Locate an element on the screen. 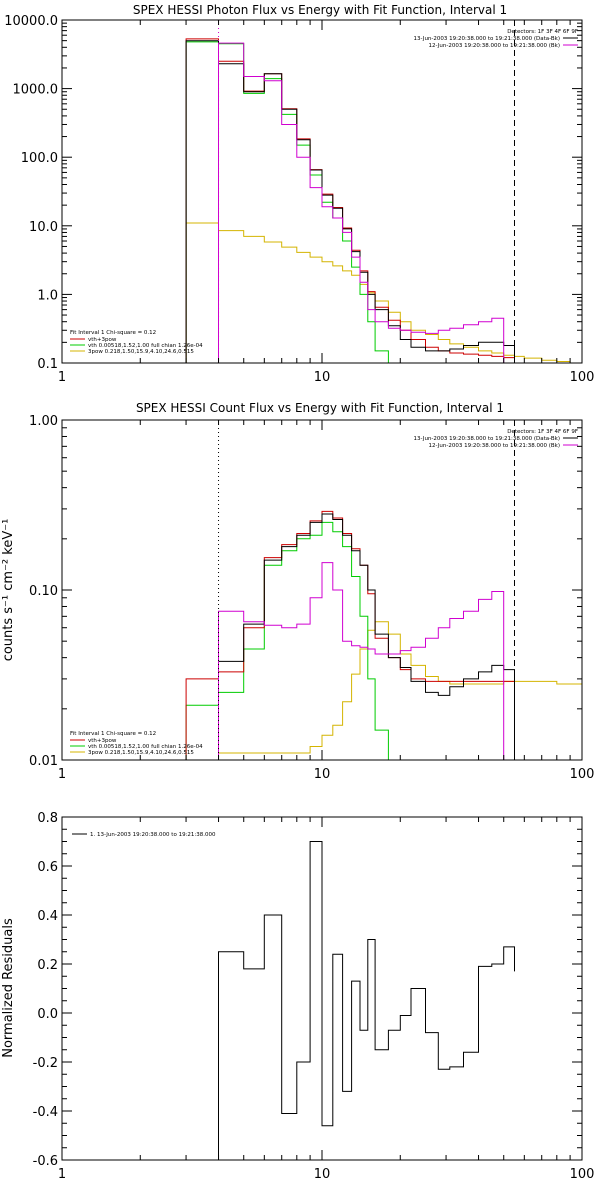 The width and height of the screenshot is (600, 1200). count-flux-ylabel: counts s⁻¹ cm⁻² keV⁻¹ is located at coordinates (8, 590).